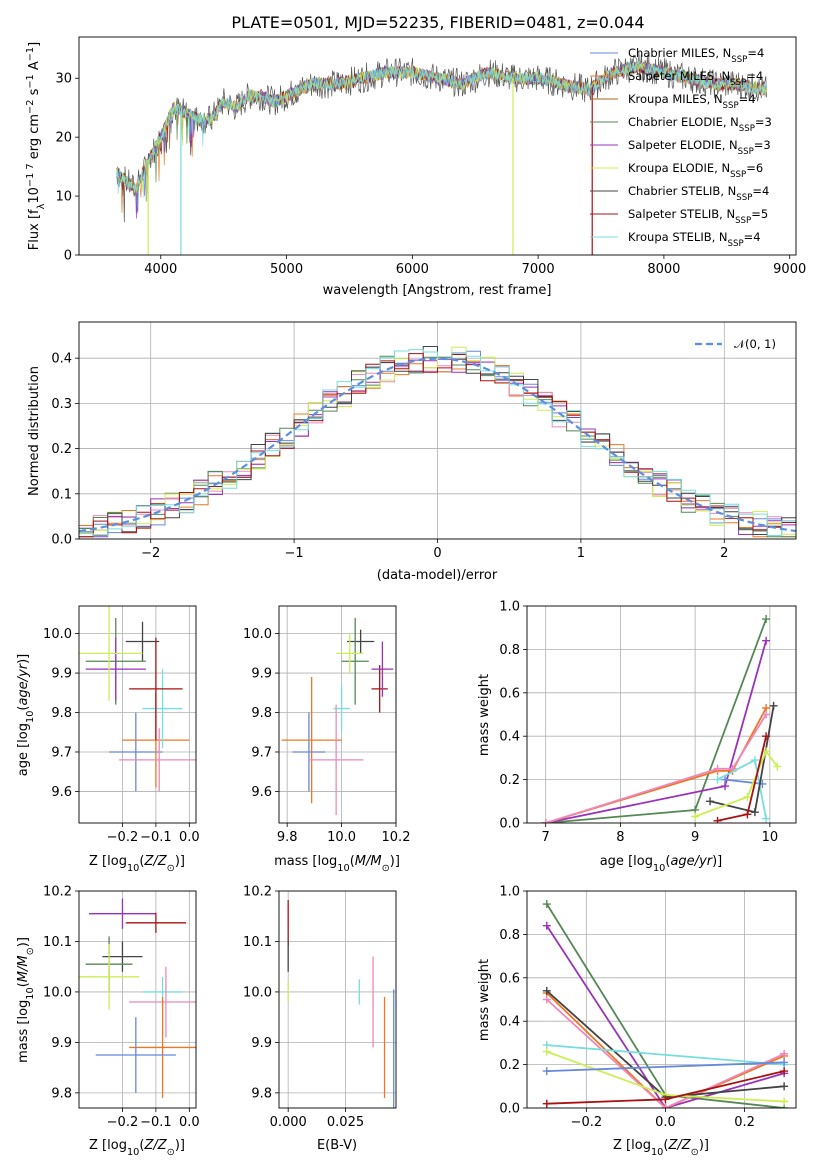  Describe the element at coordinates (724, 553) in the screenshot. I see `x-tick-label: 2` at that location.